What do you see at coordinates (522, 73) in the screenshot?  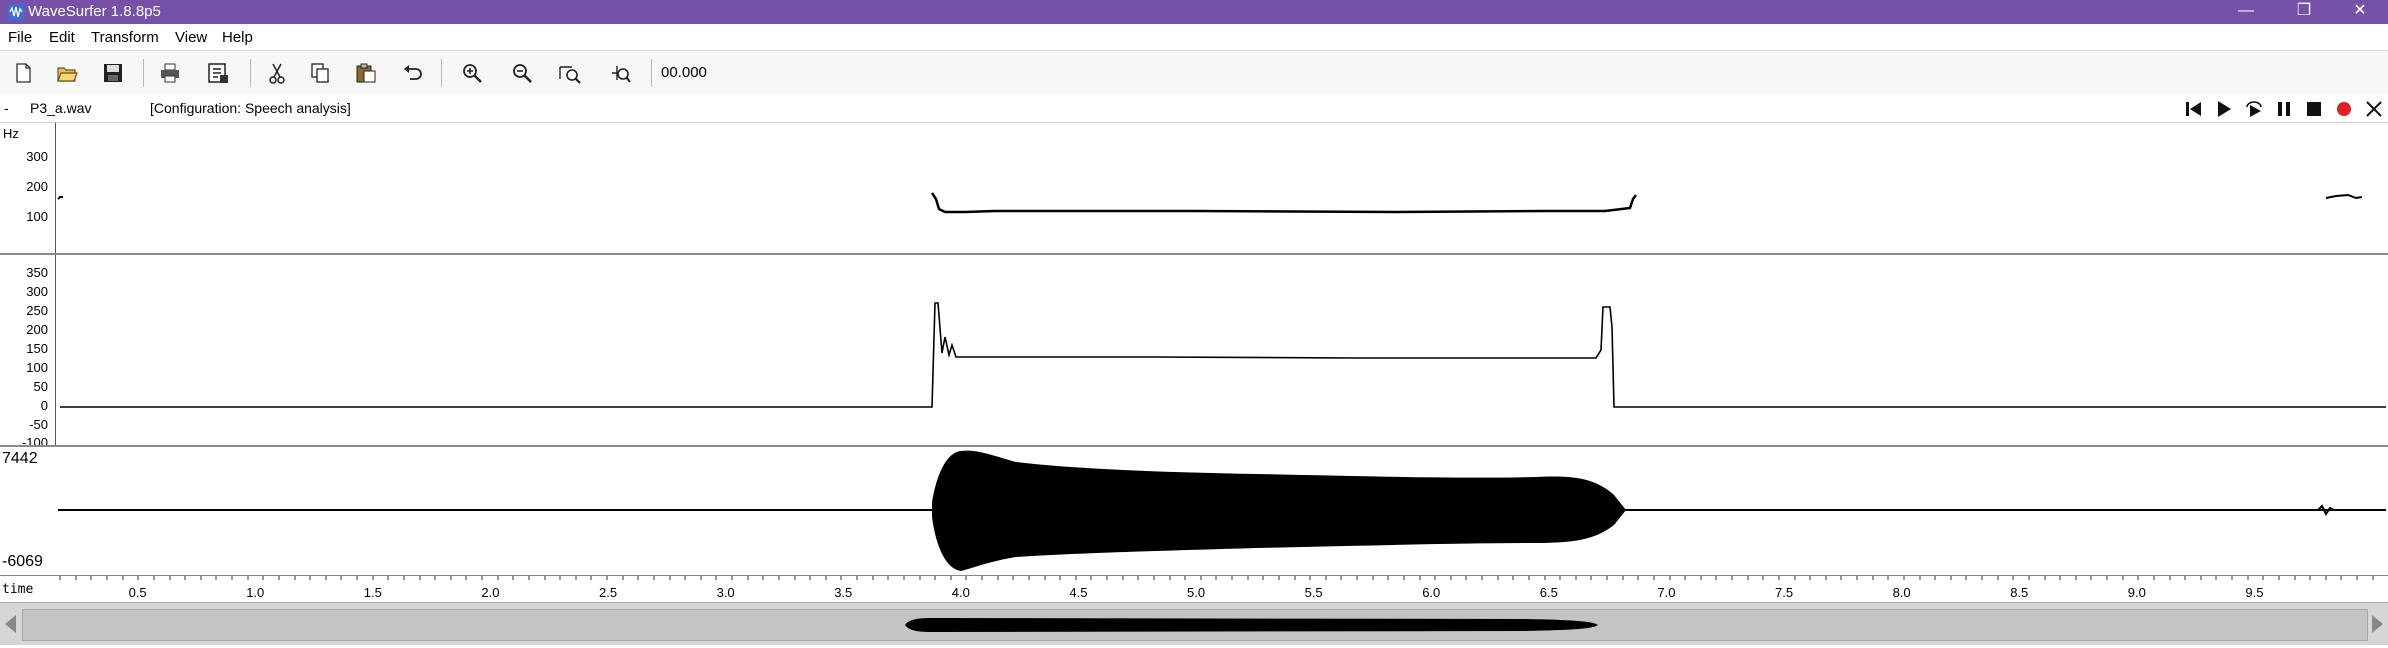 I see `zoom-out-icon` at bounding box center [522, 73].